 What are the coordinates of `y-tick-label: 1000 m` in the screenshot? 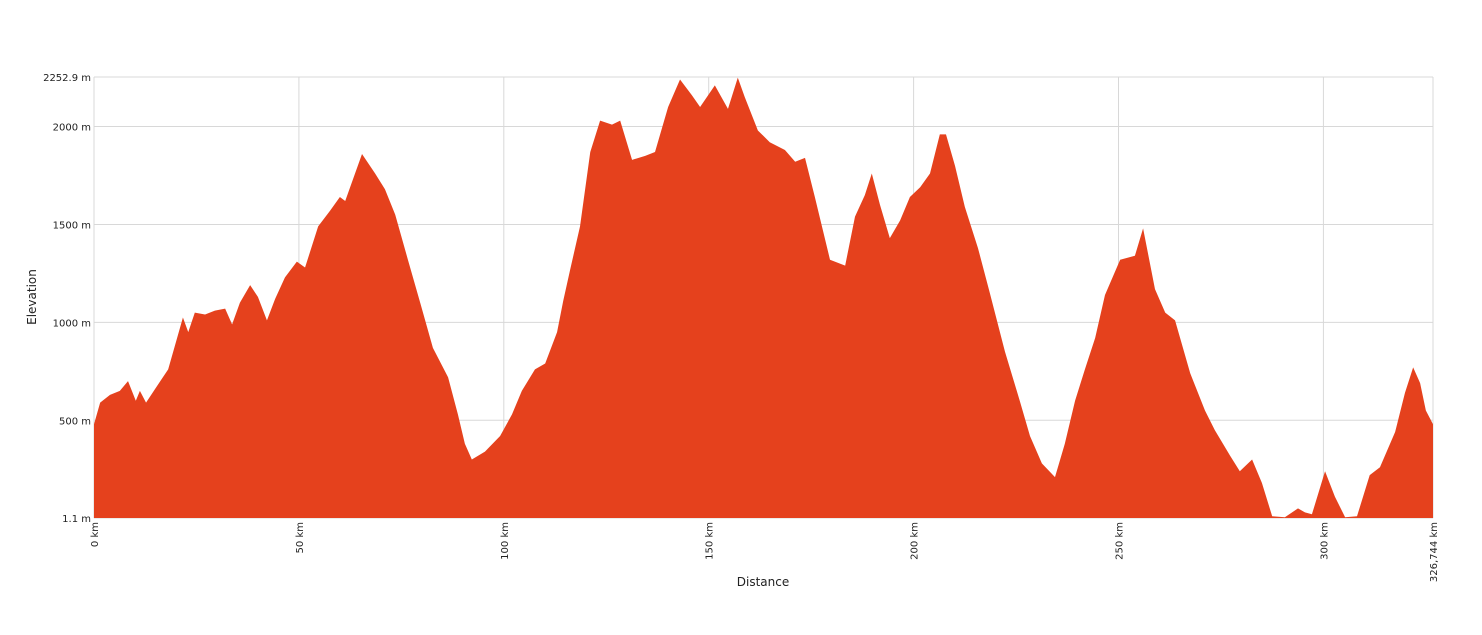 It's located at (72, 323).